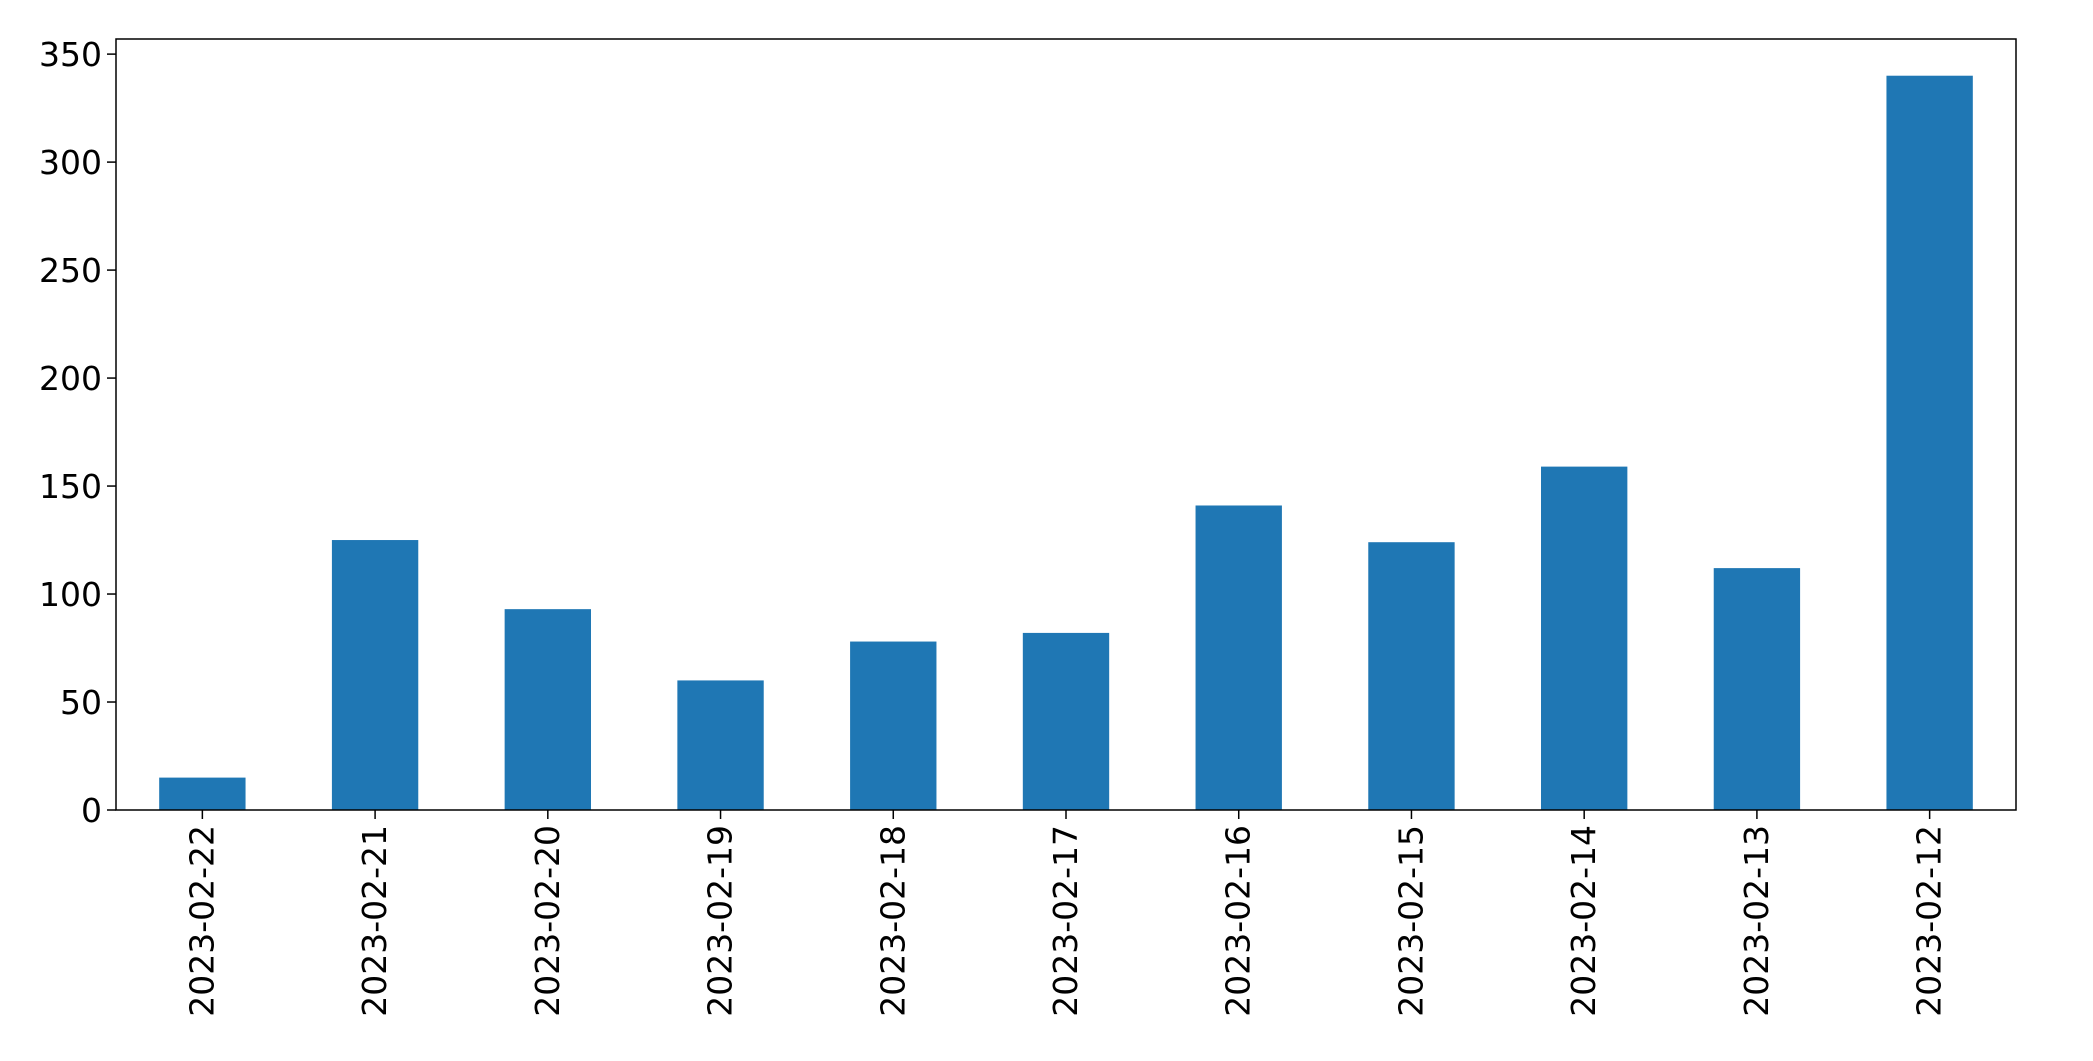  I want to click on y-tick-label: 200, so click(70, 378).